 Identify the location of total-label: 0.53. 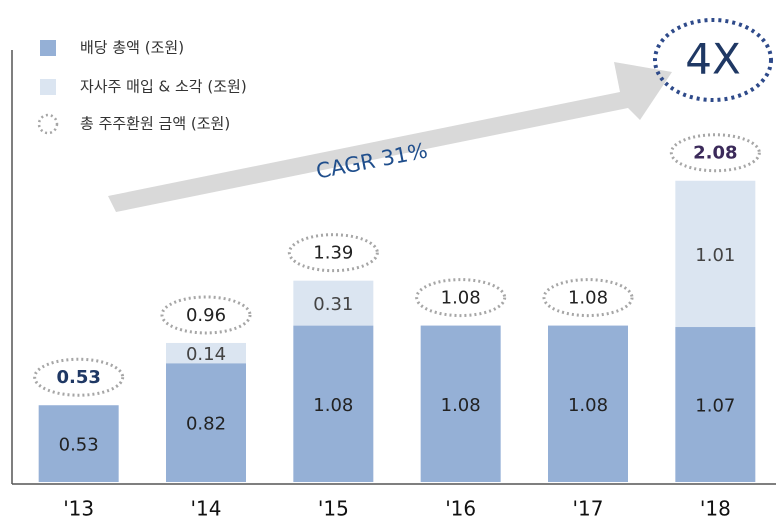
(78, 377).